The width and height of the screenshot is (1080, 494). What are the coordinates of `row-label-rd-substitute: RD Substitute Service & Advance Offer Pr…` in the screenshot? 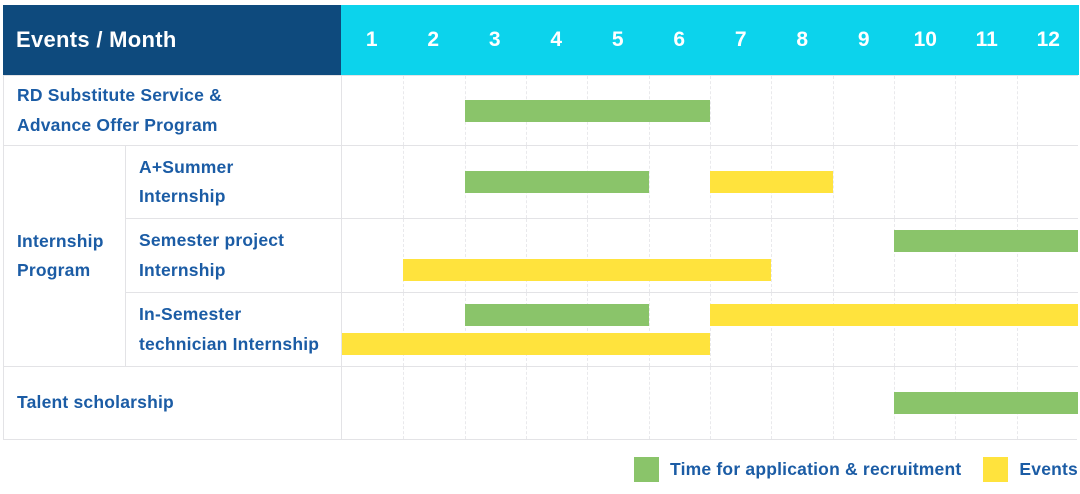 It's located at (172, 110).